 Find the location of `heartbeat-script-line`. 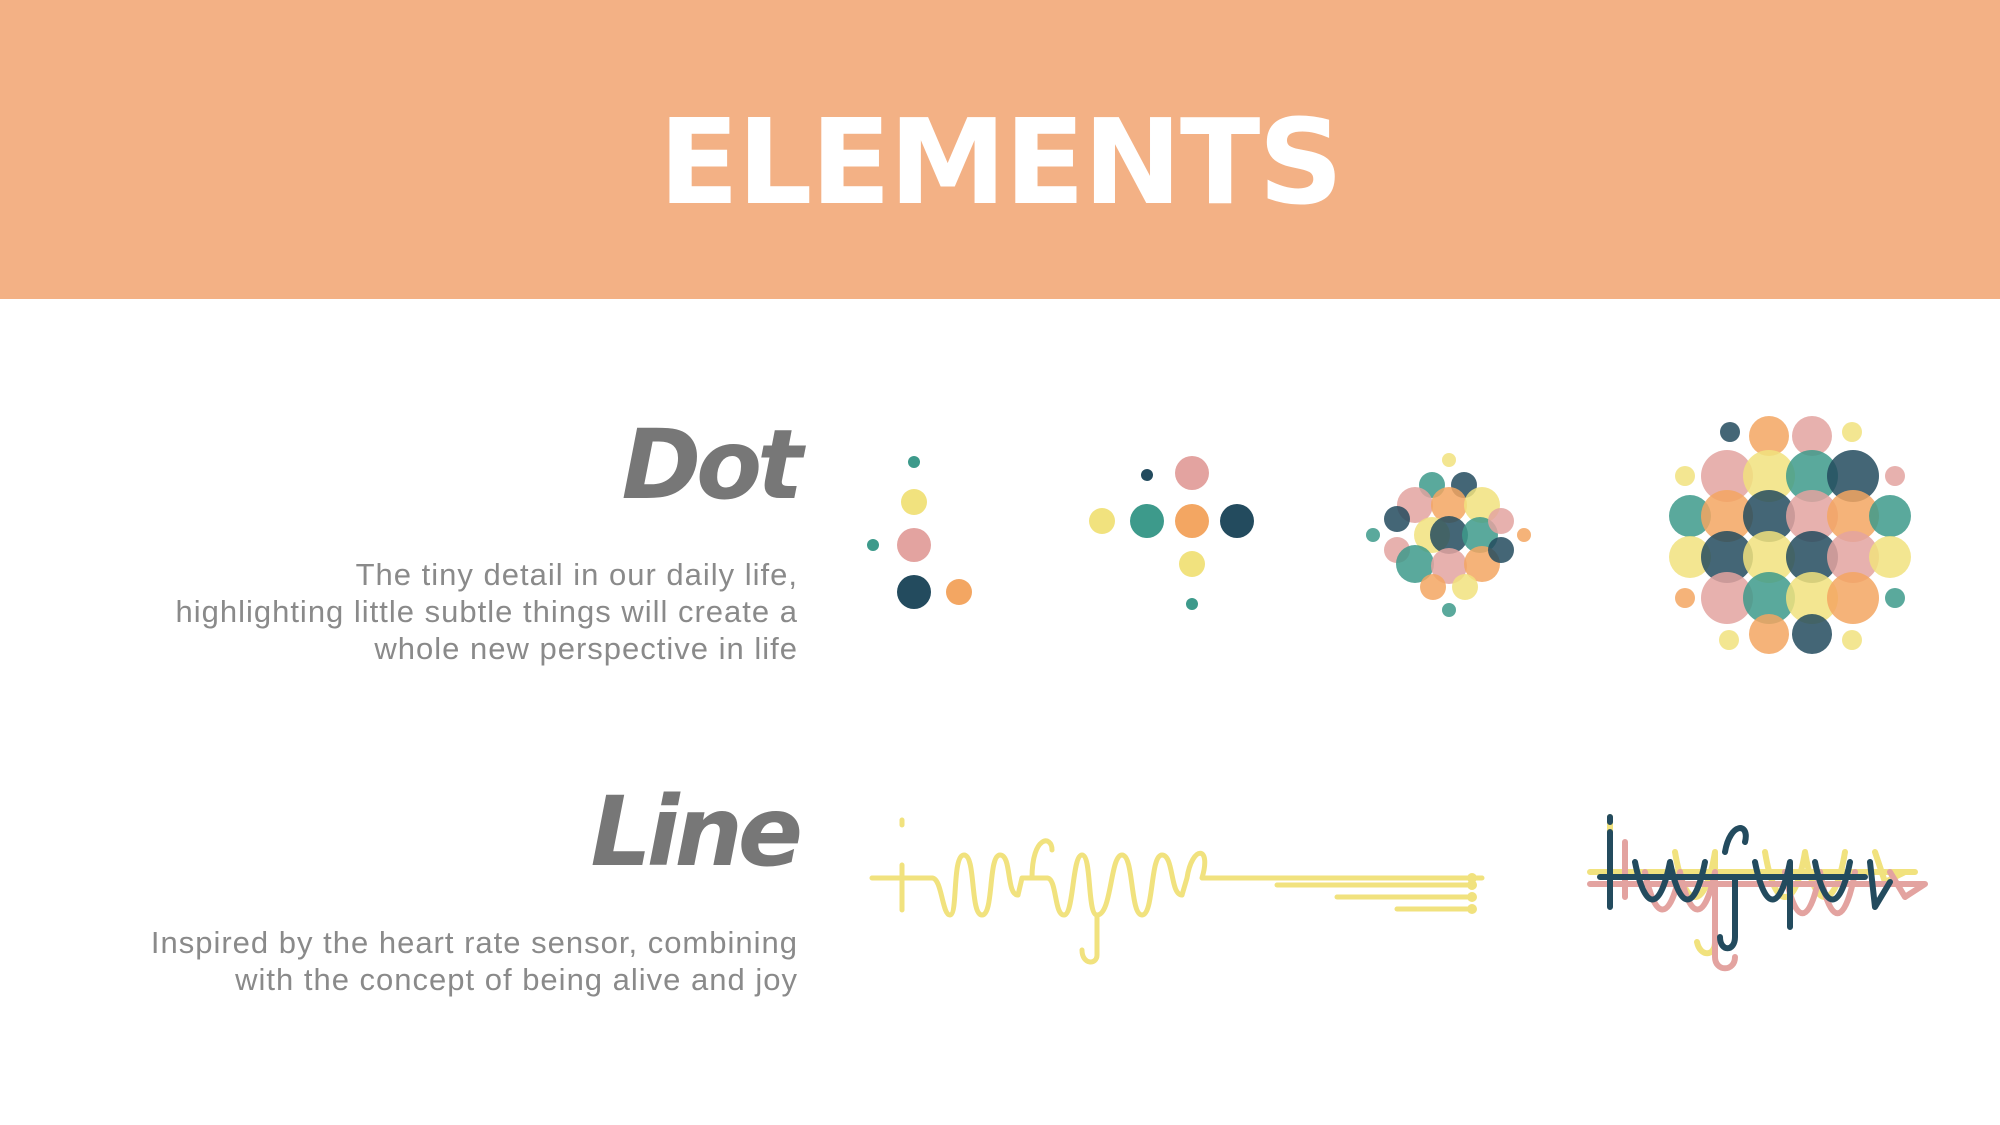

heartbeat-script-line is located at coordinates (1177, 891).